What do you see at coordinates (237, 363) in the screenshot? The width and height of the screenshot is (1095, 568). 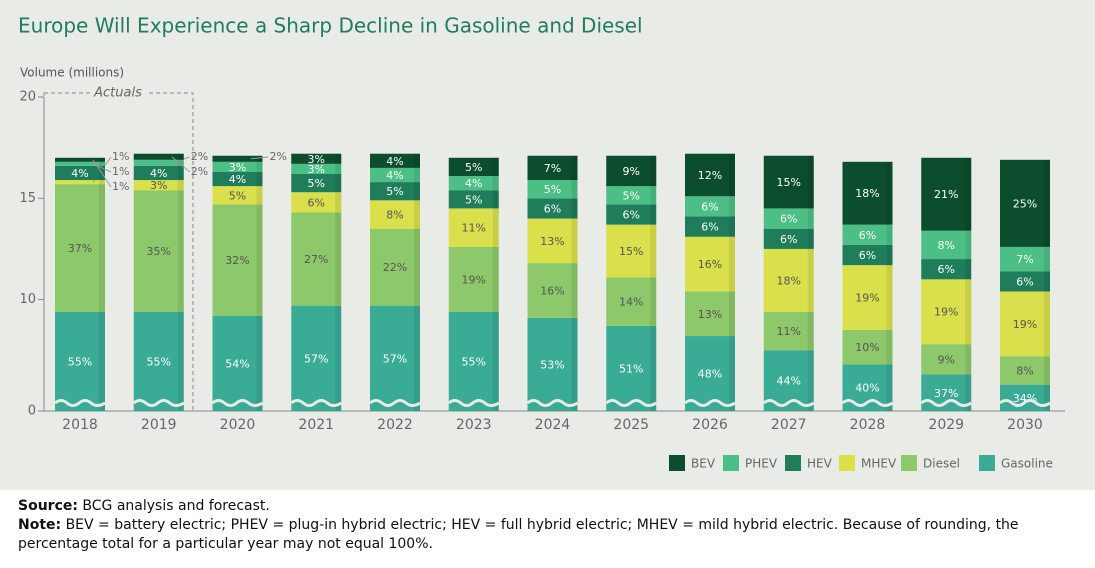 I see `data-label: 54%` at bounding box center [237, 363].